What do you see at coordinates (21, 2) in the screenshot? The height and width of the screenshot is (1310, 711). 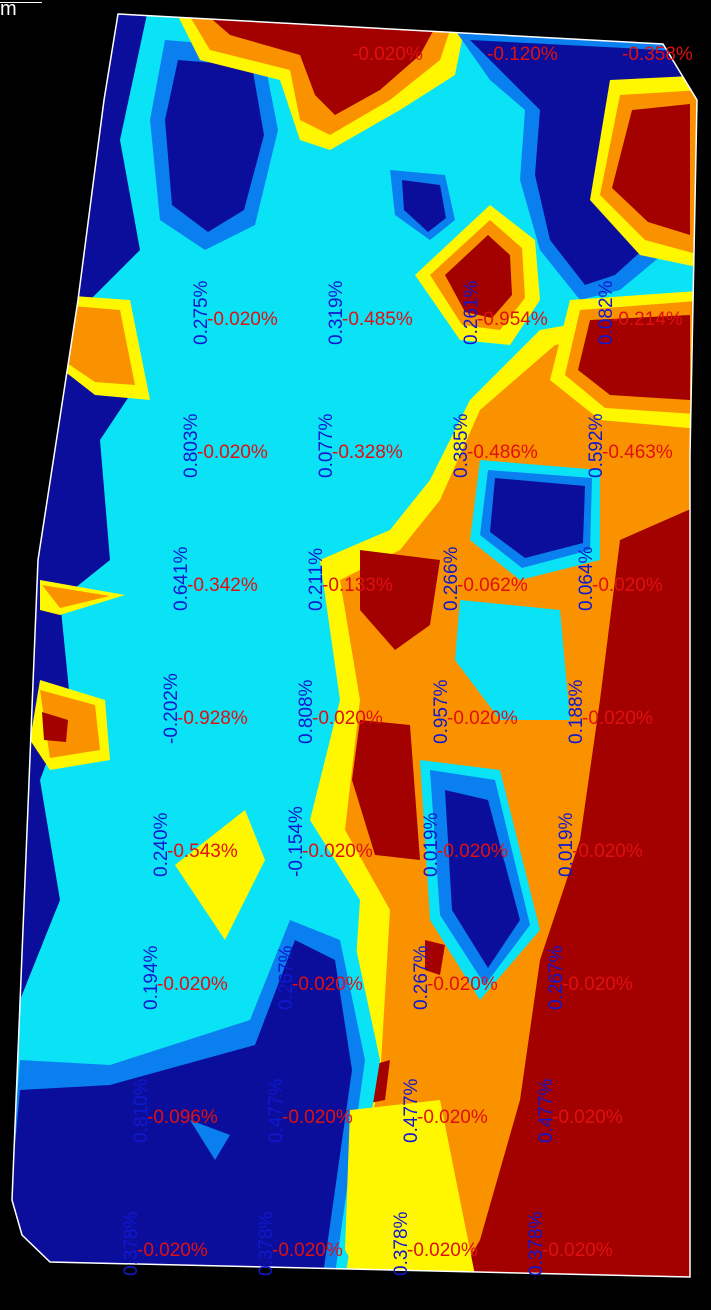 I see `corner-rule` at bounding box center [21, 2].